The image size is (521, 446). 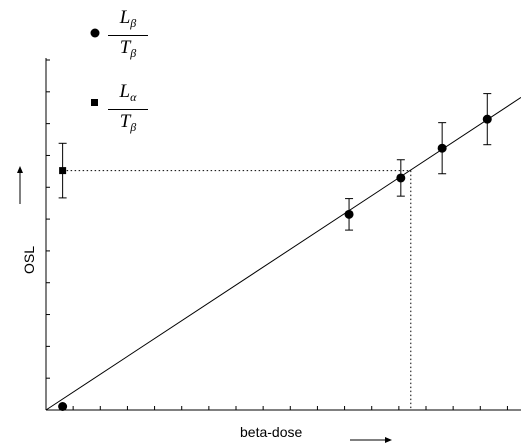 I want to click on x-axis-label: beta-dose, so click(x=271, y=432).